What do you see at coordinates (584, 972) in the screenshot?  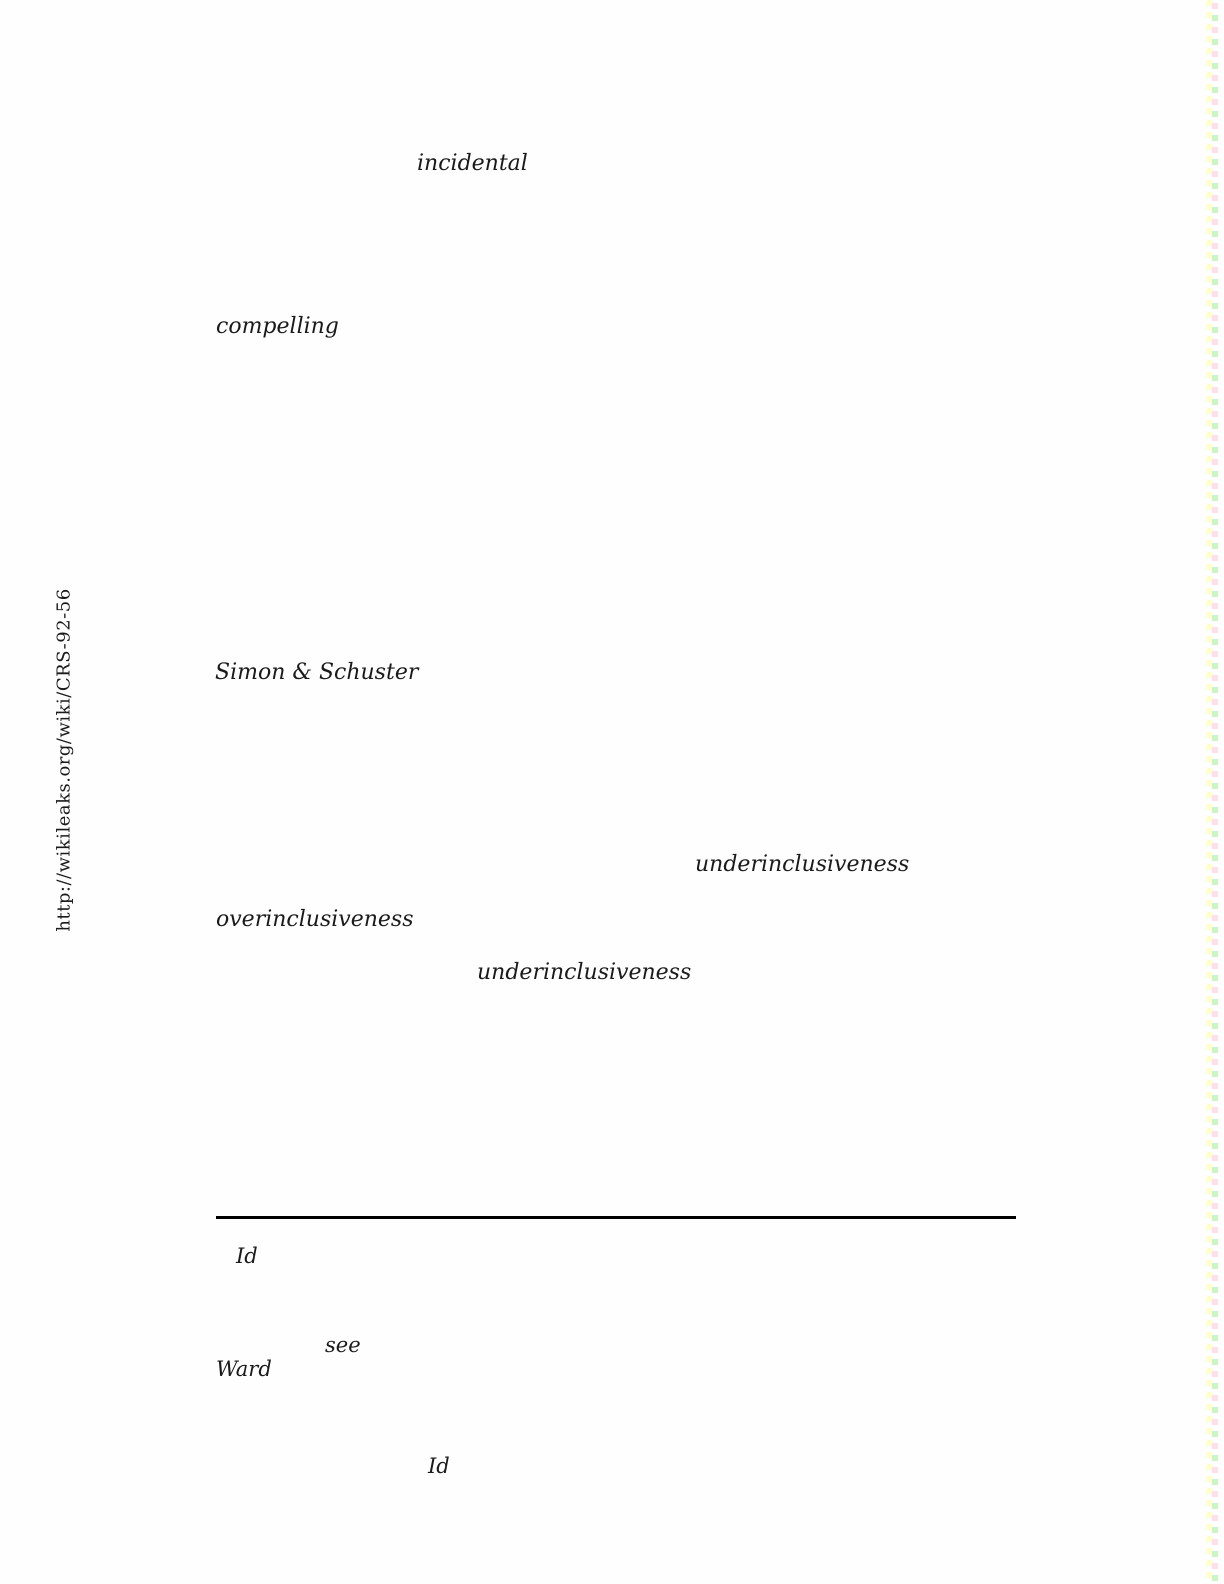 I see `word-underinclusiveness-2: underinclusiveness` at bounding box center [584, 972].